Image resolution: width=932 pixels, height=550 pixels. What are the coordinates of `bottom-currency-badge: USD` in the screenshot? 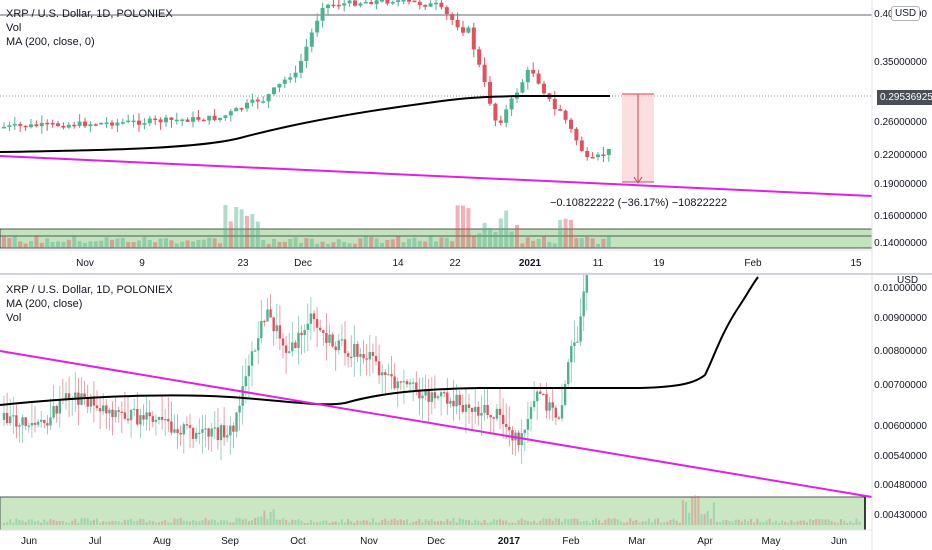 It's located at (908, 280).